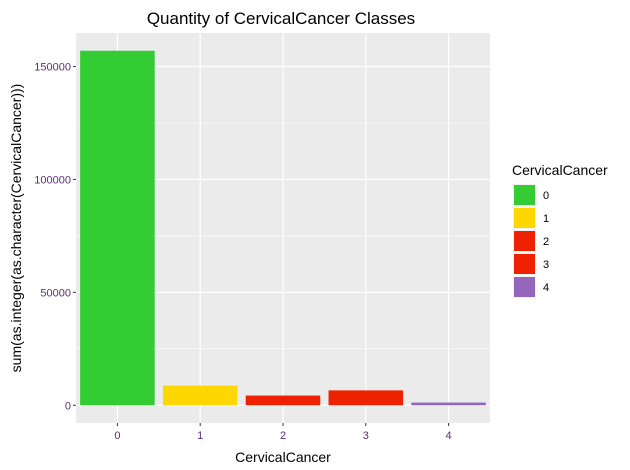  What do you see at coordinates (546, 242) in the screenshot?
I see `legend-label-2: 2` at bounding box center [546, 242].